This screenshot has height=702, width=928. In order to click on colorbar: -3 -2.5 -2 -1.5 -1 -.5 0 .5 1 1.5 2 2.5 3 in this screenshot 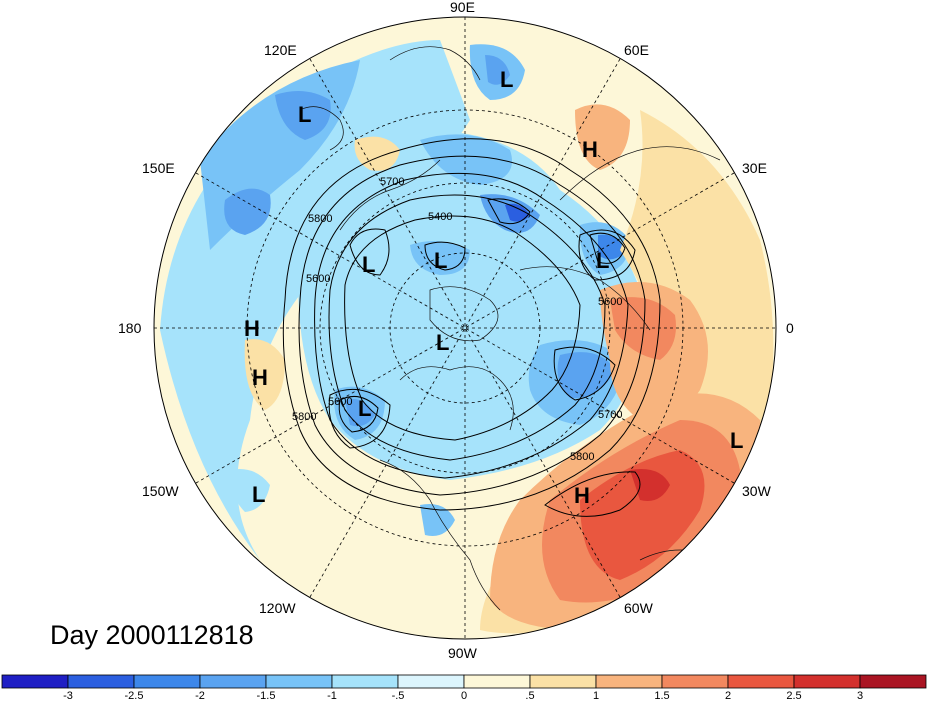, I will do `click(464, 688)`.